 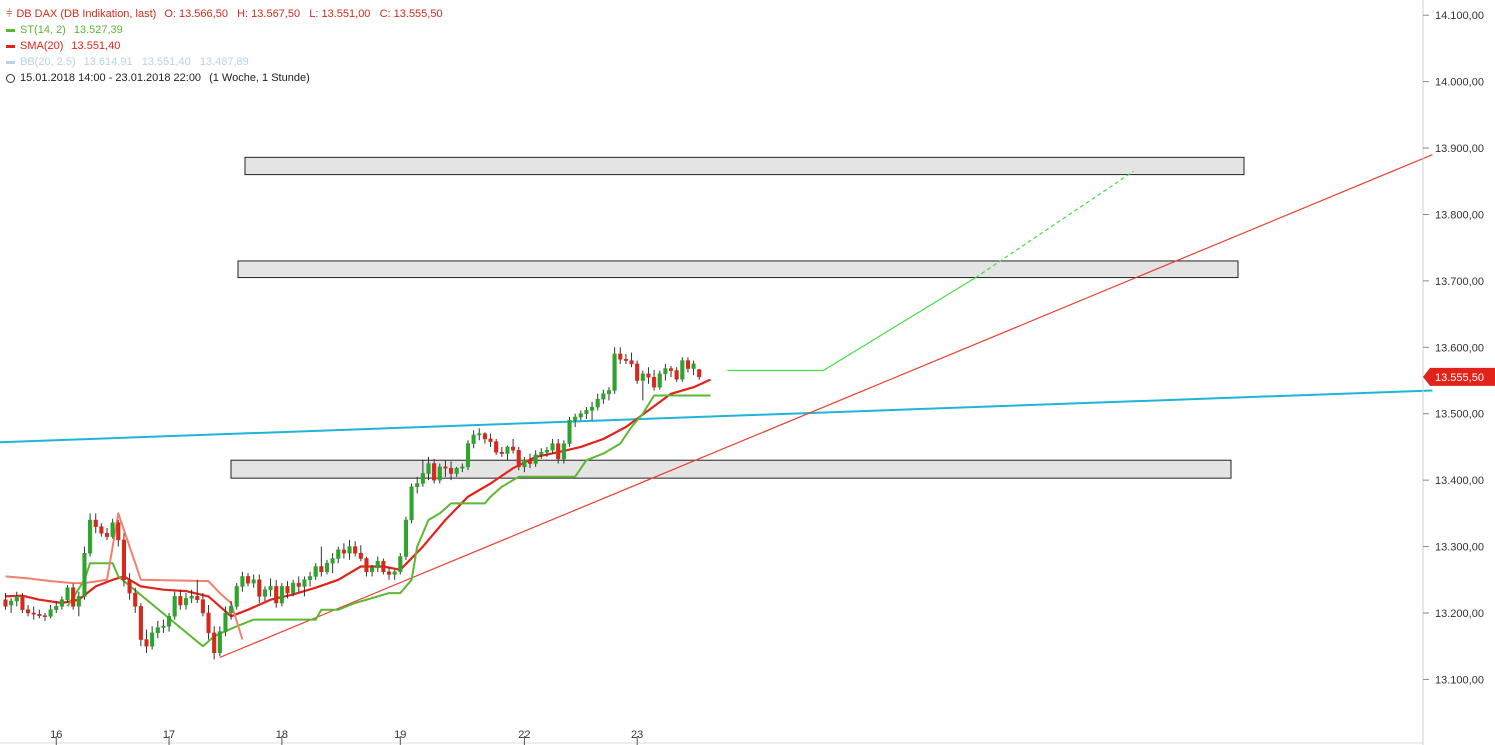 What do you see at coordinates (1459, 481) in the screenshot?
I see `y-tick-label: 13.400,00` at bounding box center [1459, 481].